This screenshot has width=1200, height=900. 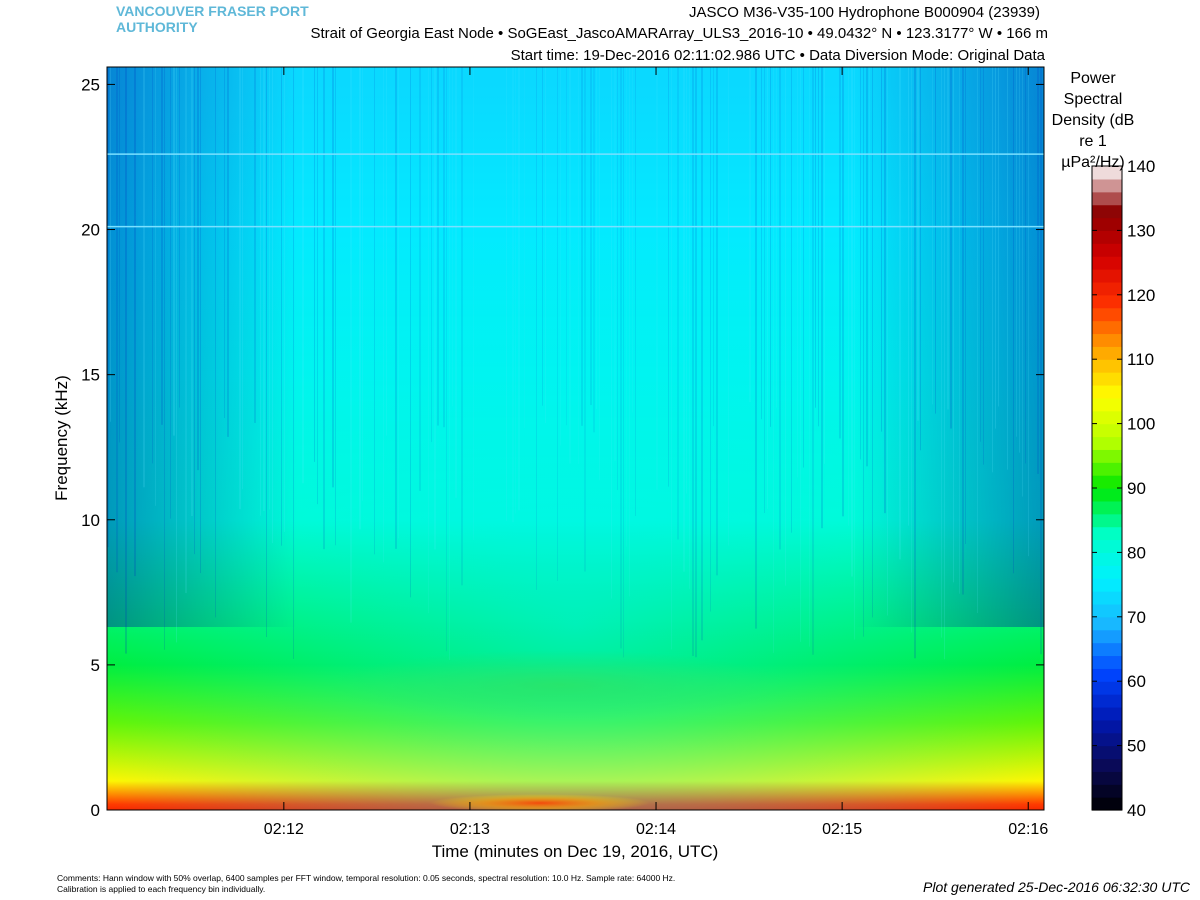 I want to click on y-tick-label: 10, so click(x=90, y=520).